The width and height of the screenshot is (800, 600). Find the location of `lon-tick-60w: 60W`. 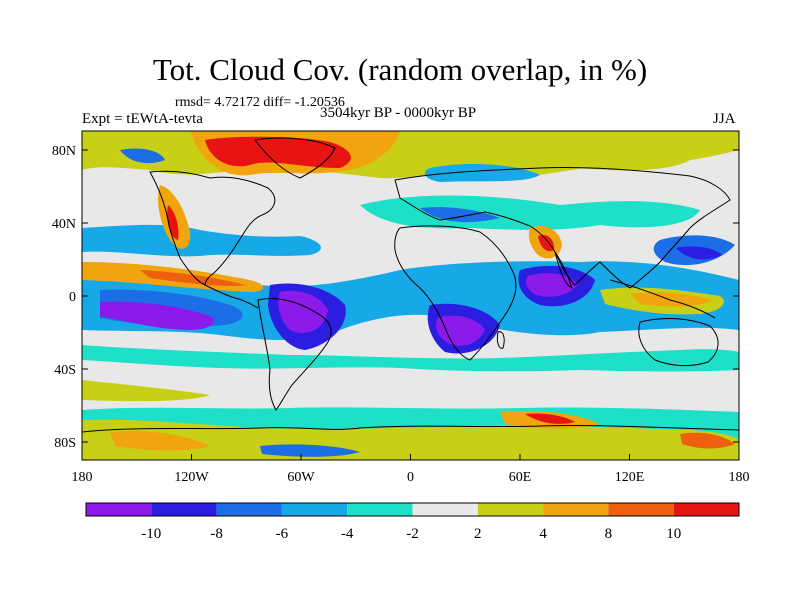

lon-tick-60w: 60W is located at coordinates (301, 477).